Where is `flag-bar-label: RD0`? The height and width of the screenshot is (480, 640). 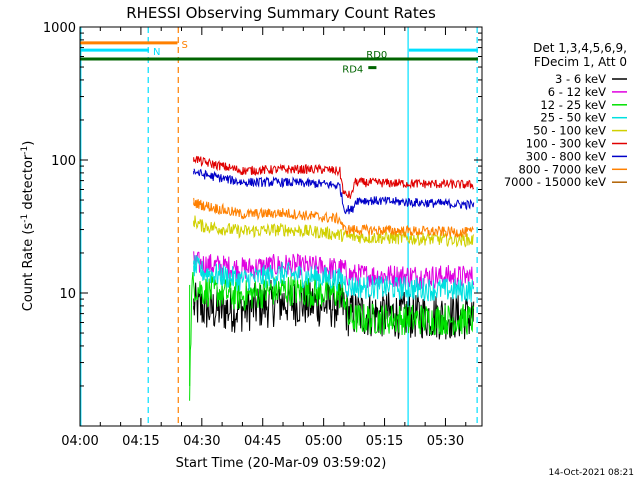 flag-bar-label: RD0 is located at coordinates (376, 55).